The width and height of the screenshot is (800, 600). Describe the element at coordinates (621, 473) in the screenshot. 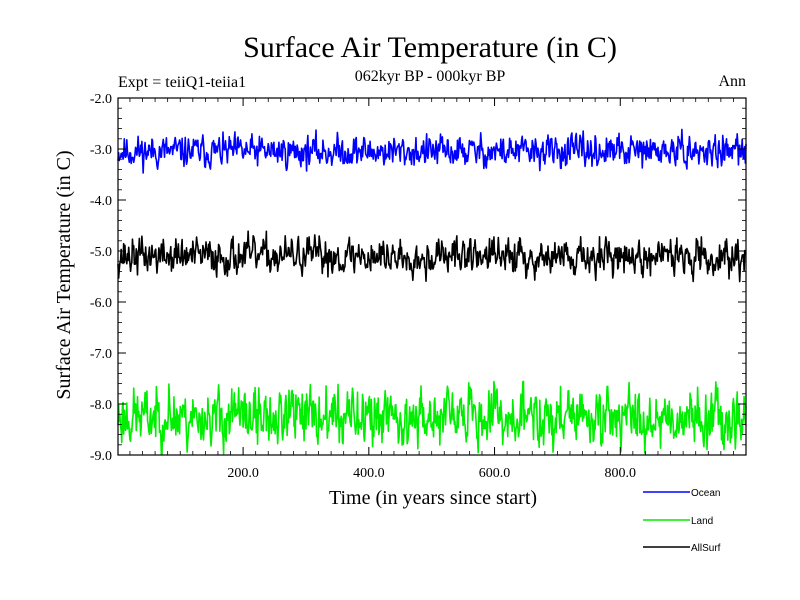

I see `x-tick-label: 800.0` at that location.